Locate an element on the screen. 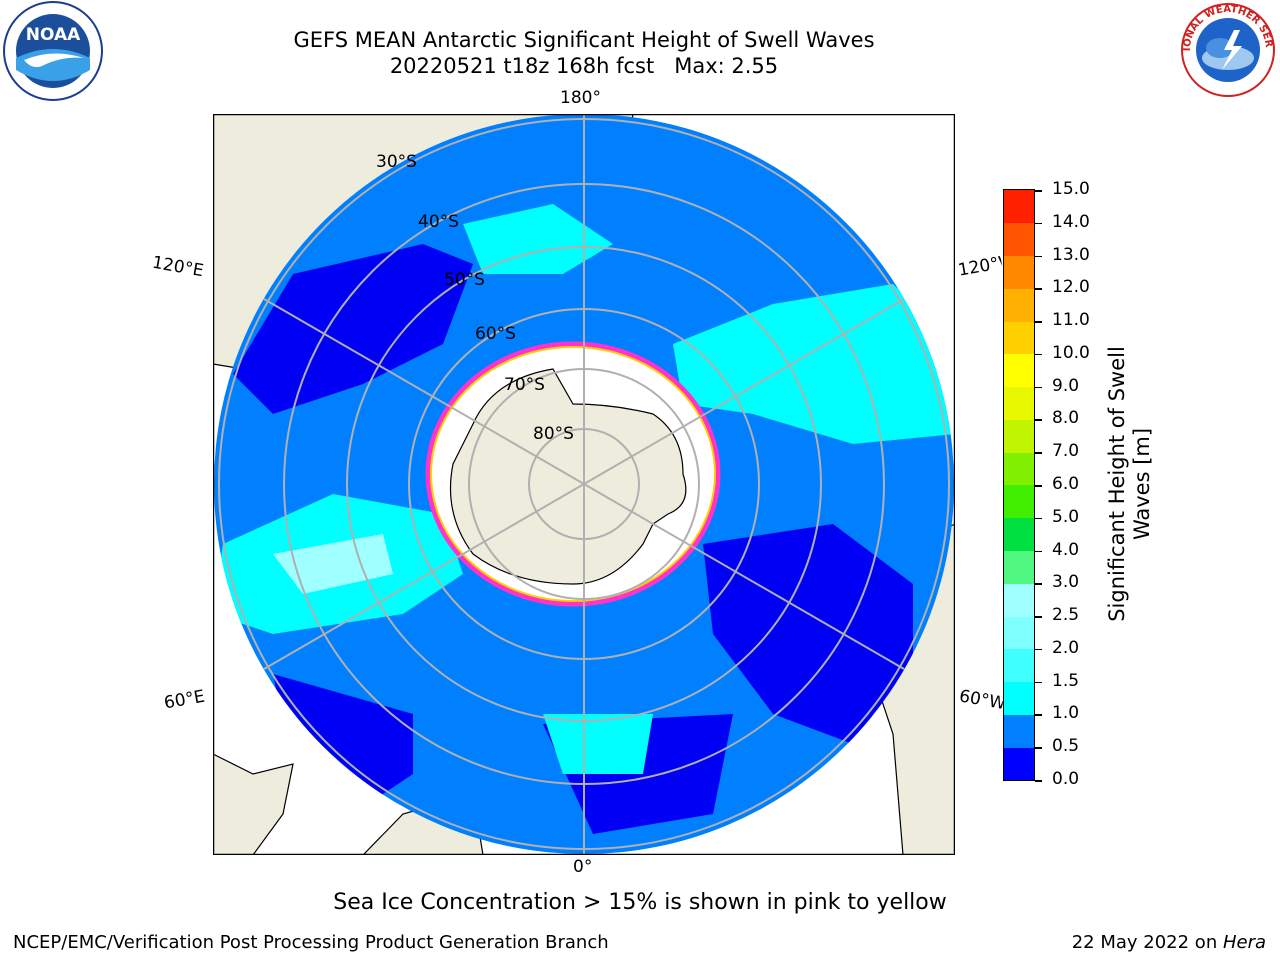  antarctica-land is located at coordinates (568, 476).